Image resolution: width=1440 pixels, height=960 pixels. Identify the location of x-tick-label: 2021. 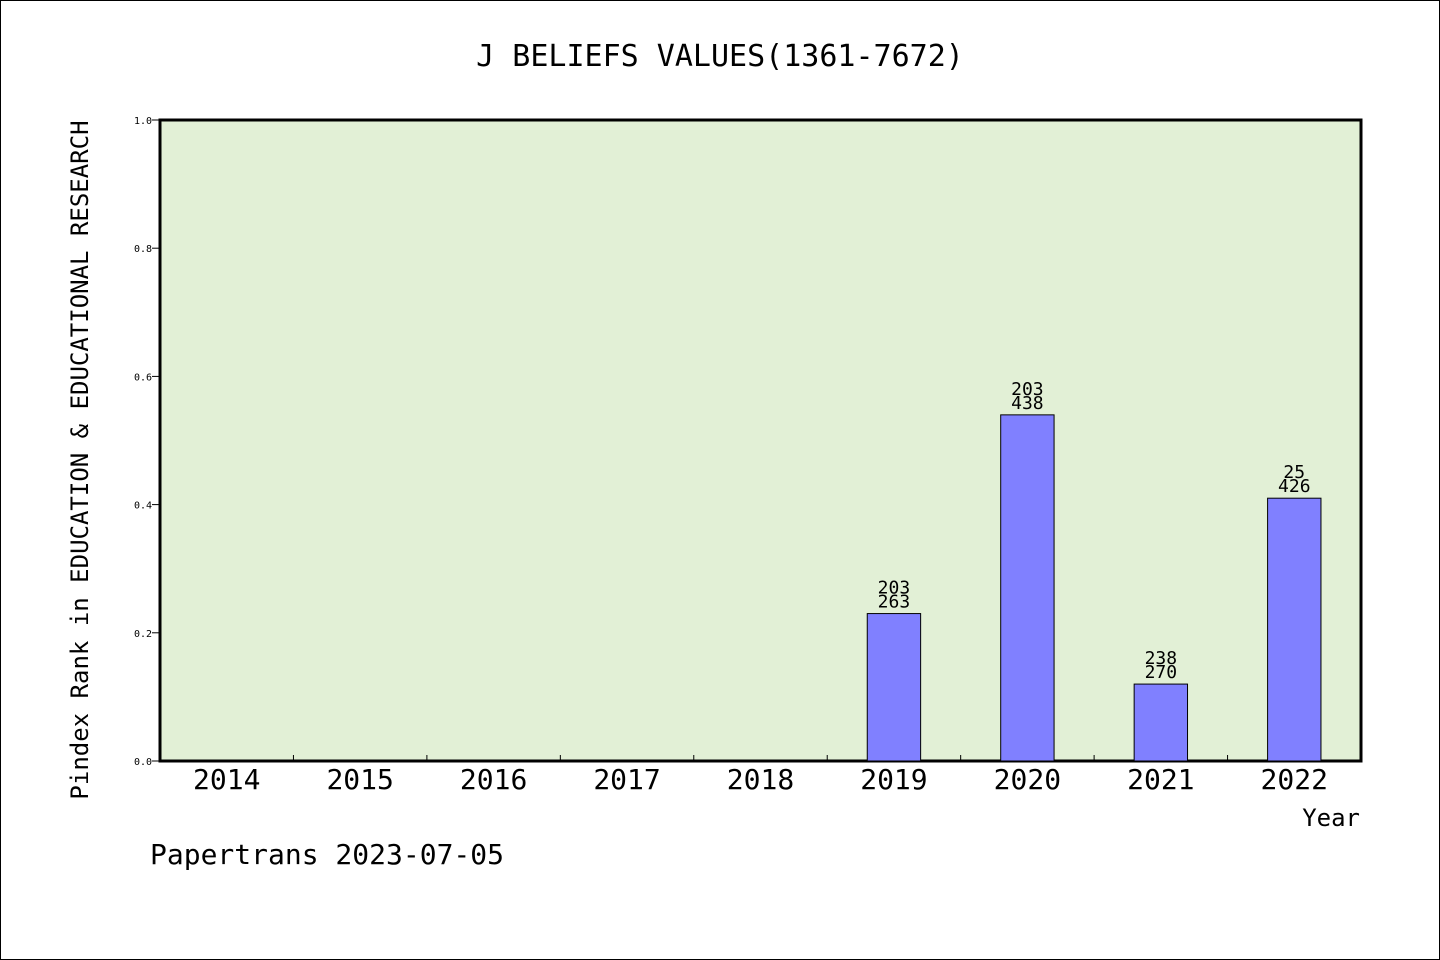
(1160, 779).